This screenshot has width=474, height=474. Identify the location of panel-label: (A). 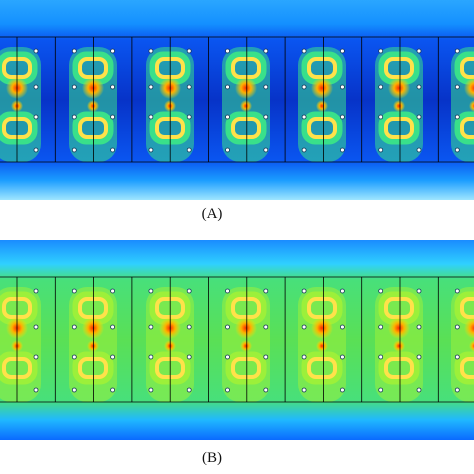
(212, 214).